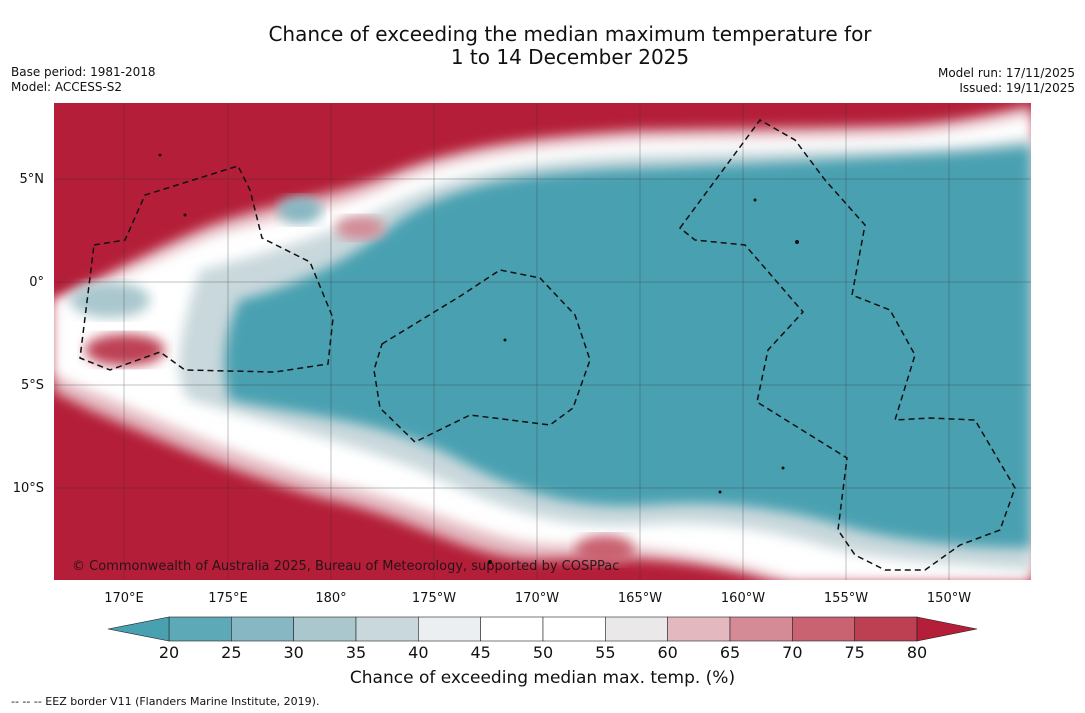  I want to click on colorbar-tick-label: 45, so click(480, 652).